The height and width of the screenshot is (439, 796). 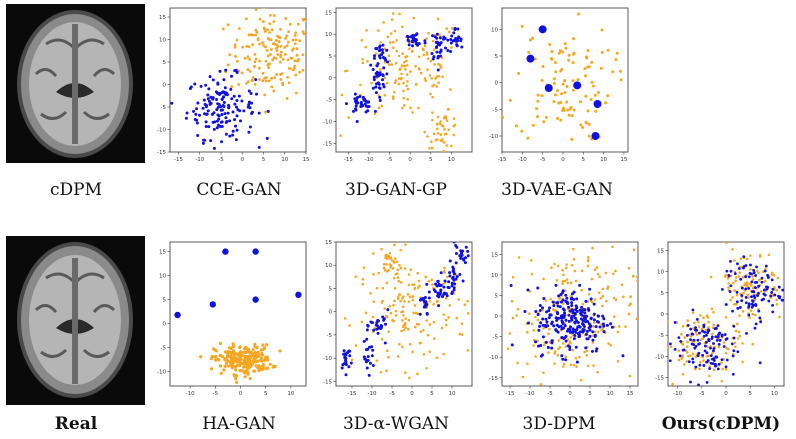 What do you see at coordinates (452, 394) in the screenshot?
I see `x-tick-label: 10` at bounding box center [452, 394].